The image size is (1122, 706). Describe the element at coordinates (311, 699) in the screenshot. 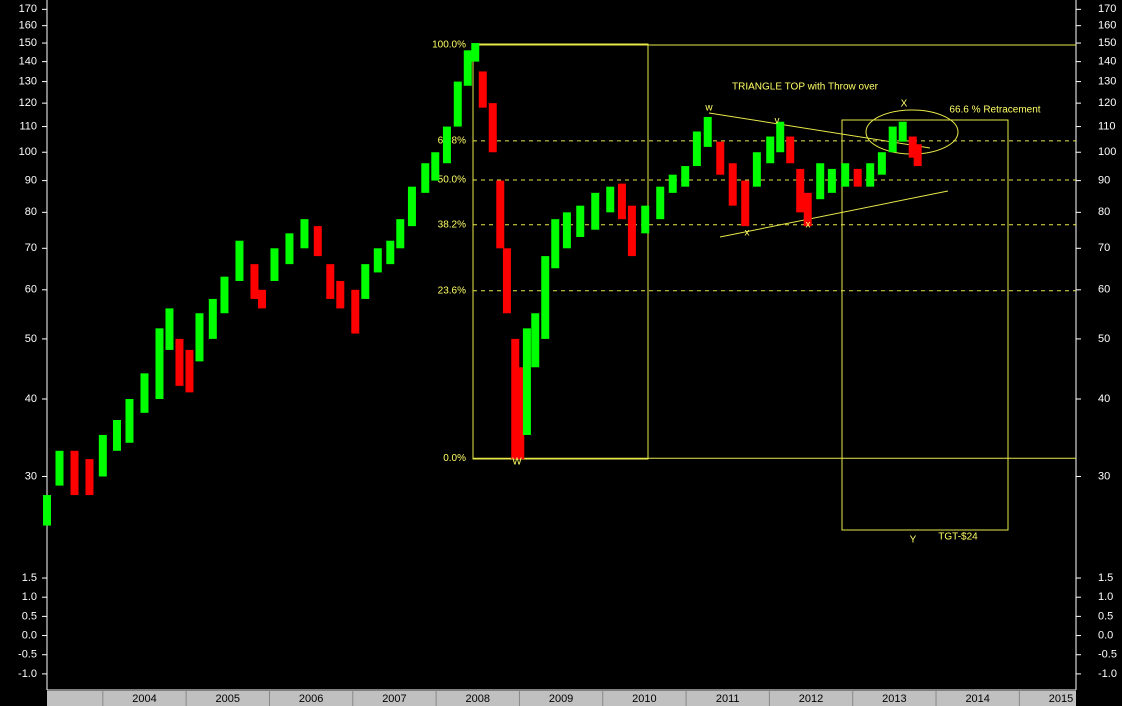

I see `x-tick-label: 2006` at that location.